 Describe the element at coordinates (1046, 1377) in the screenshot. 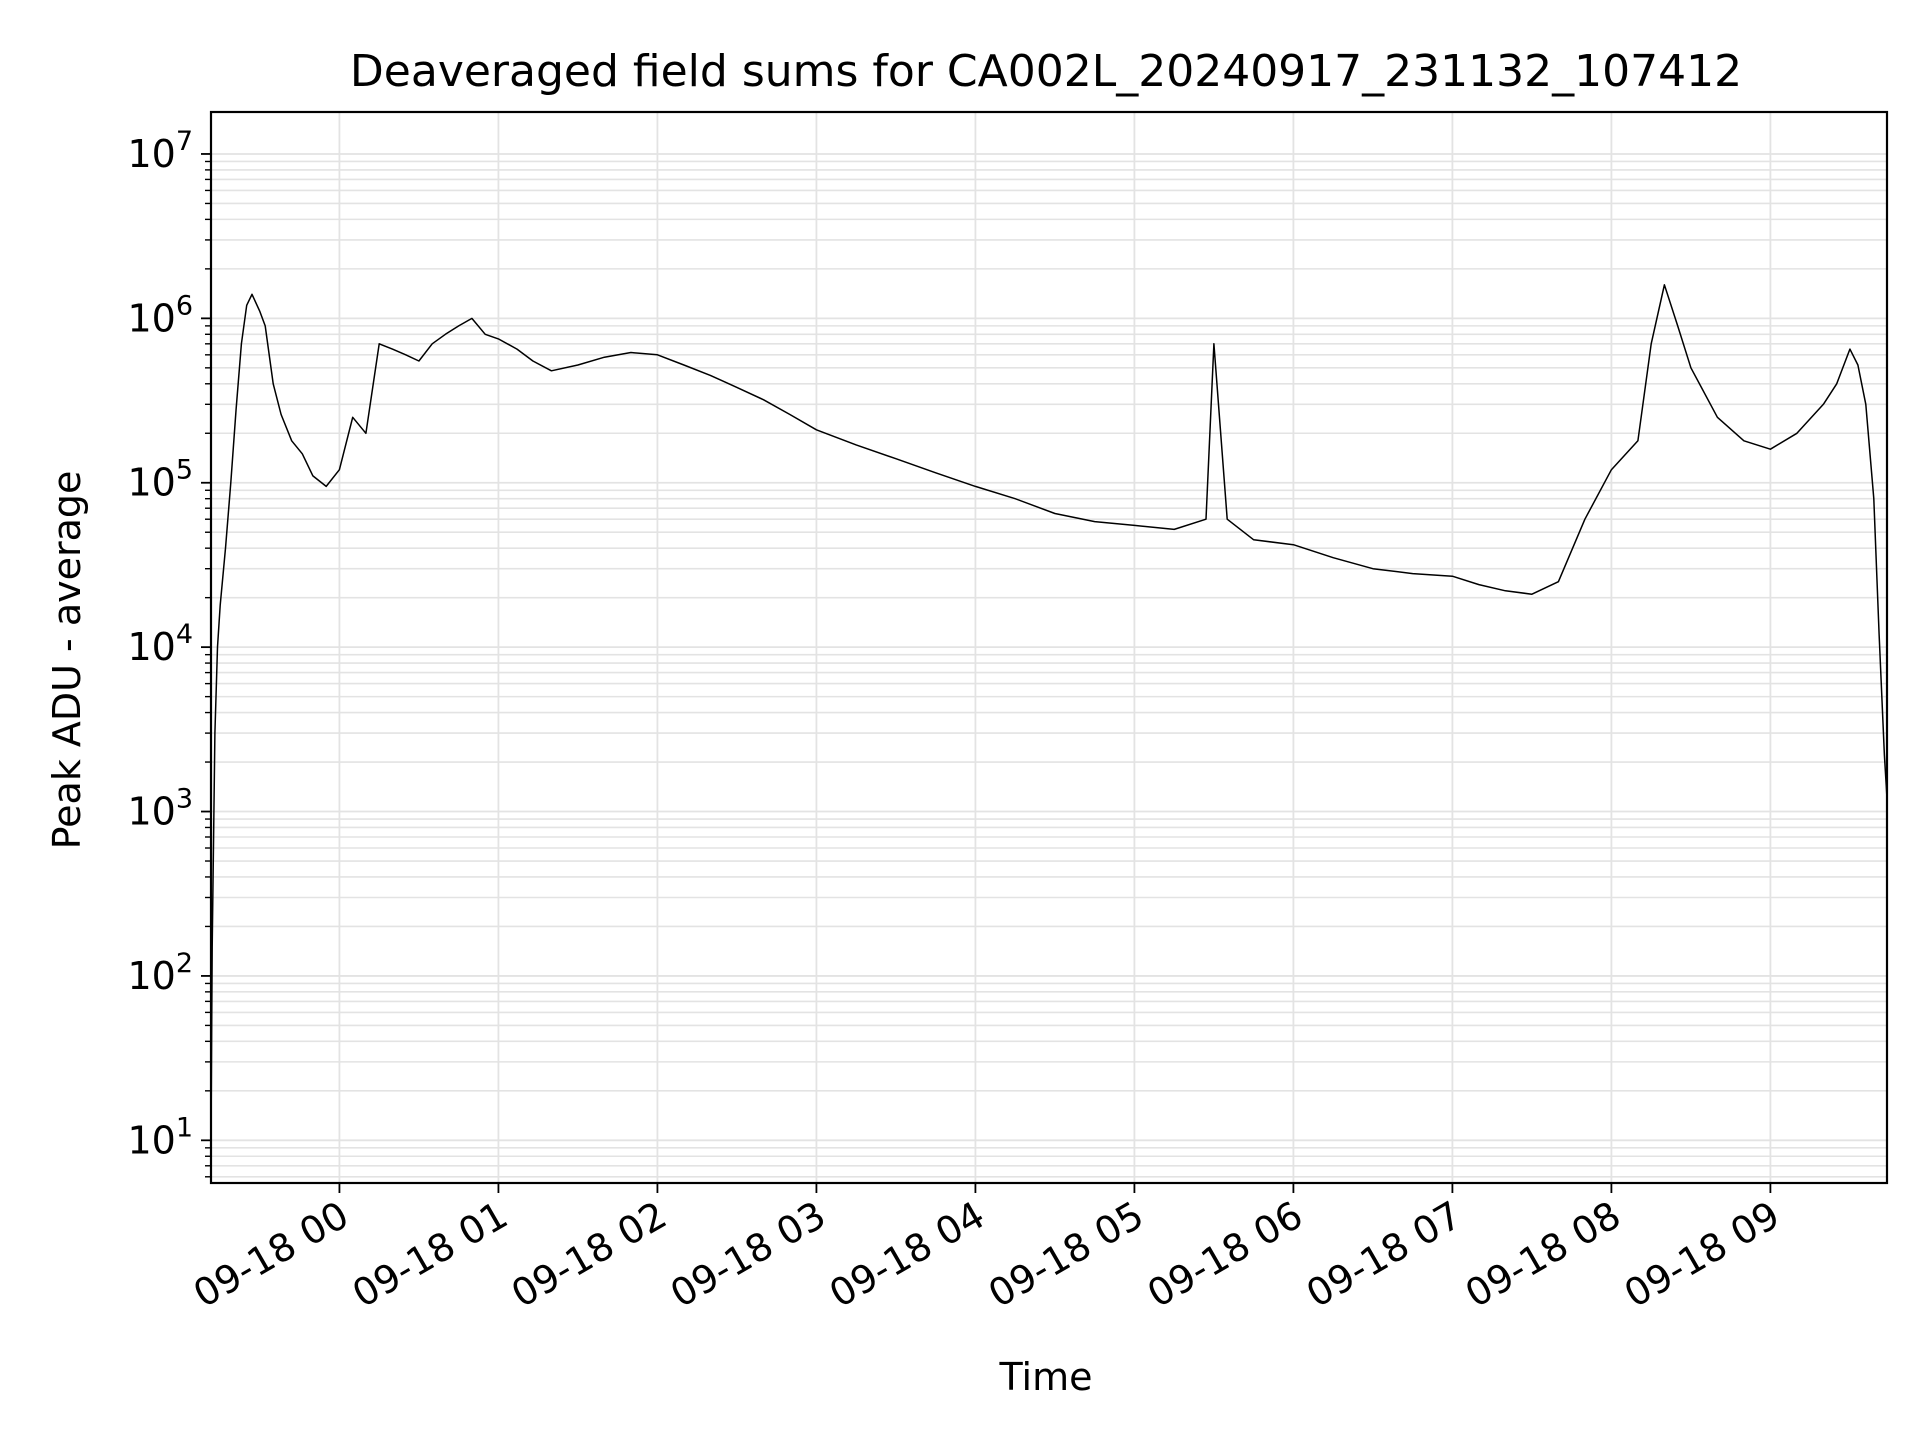

I see `x-axis-label: Time` at that location.